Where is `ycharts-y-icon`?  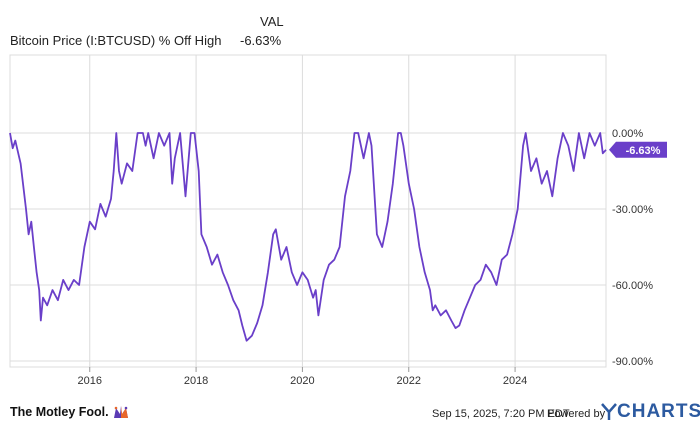 ycharts-y-icon is located at coordinates (609, 411).